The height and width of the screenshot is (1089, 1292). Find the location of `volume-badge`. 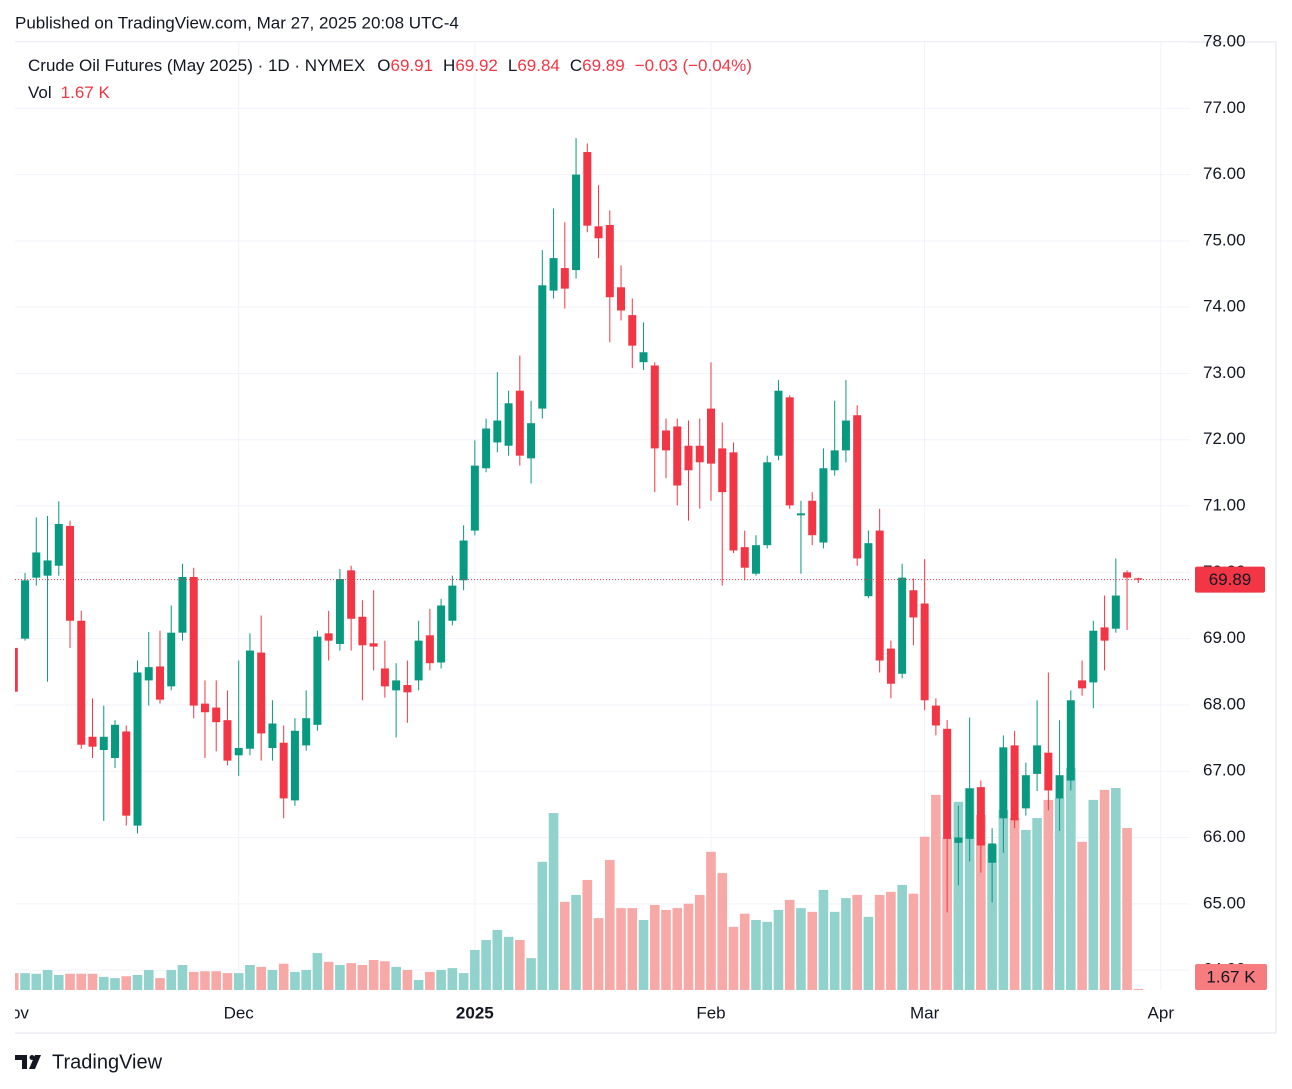

volume-badge is located at coordinates (1231, 977).